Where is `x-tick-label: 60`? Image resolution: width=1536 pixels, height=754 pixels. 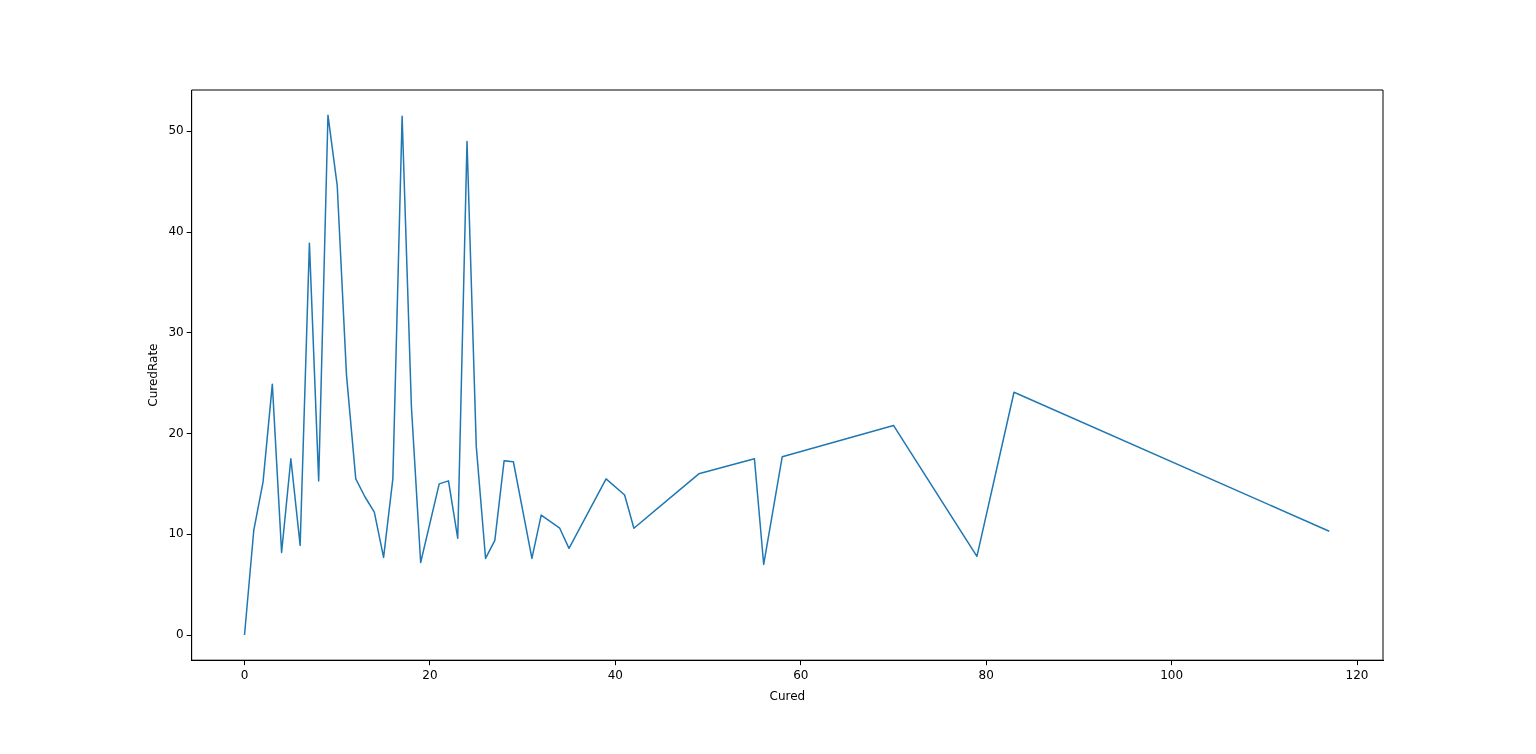
x-tick-label: 60 is located at coordinates (801, 674).